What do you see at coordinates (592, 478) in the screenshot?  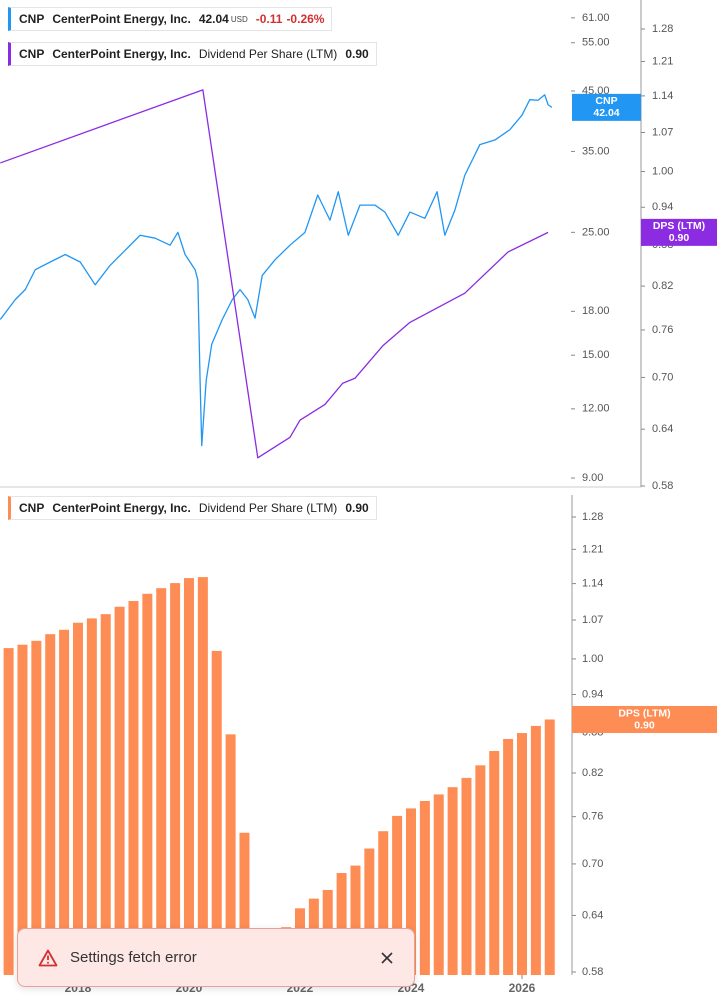 I see `y-tick-label: 9.00` at bounding box center [592, 478].